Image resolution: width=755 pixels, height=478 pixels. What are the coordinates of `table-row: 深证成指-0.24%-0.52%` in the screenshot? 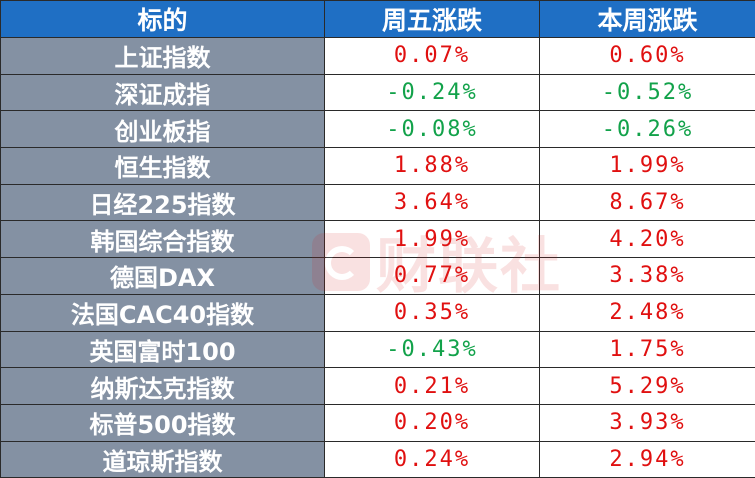 It's located at (378, 92).